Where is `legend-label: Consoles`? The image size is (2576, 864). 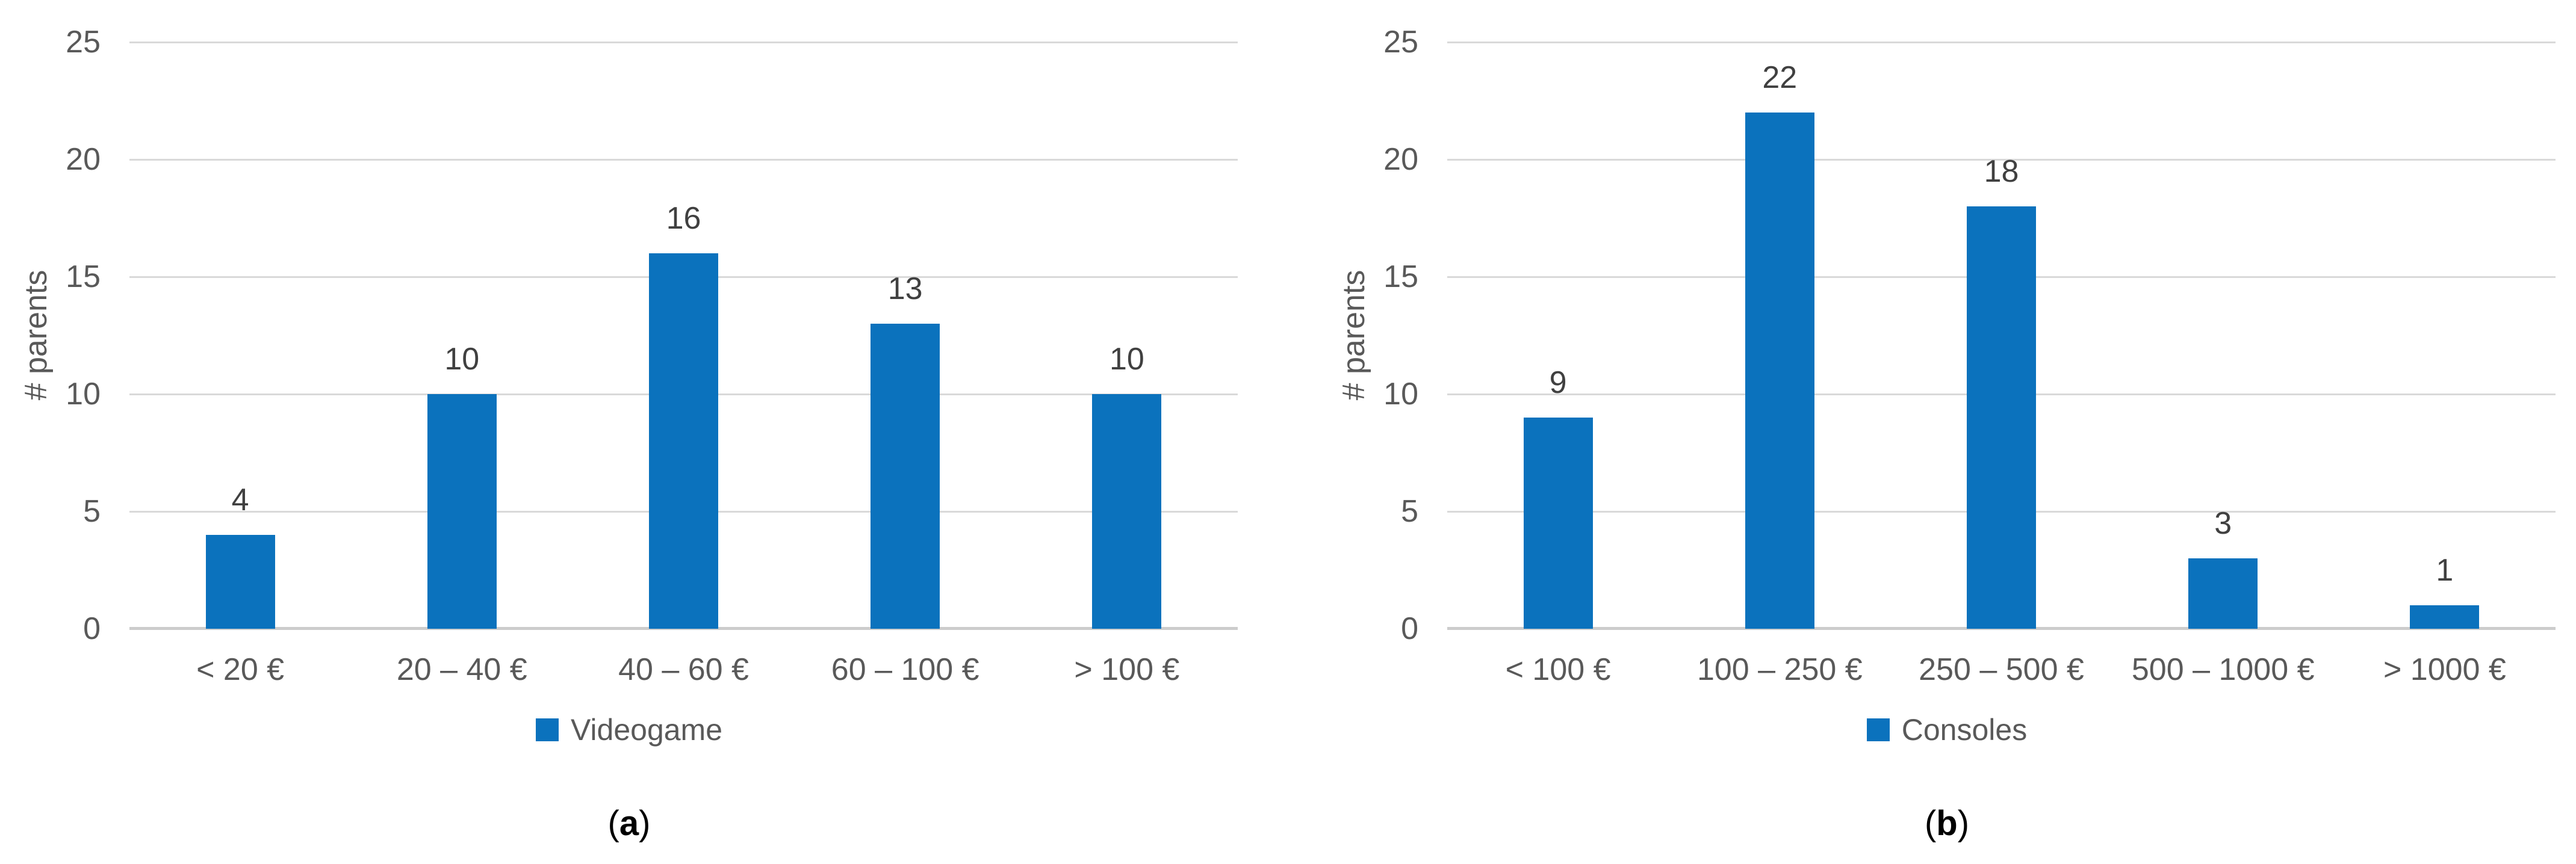
legend-label: Consoles is located at coordinates (1964, 730).